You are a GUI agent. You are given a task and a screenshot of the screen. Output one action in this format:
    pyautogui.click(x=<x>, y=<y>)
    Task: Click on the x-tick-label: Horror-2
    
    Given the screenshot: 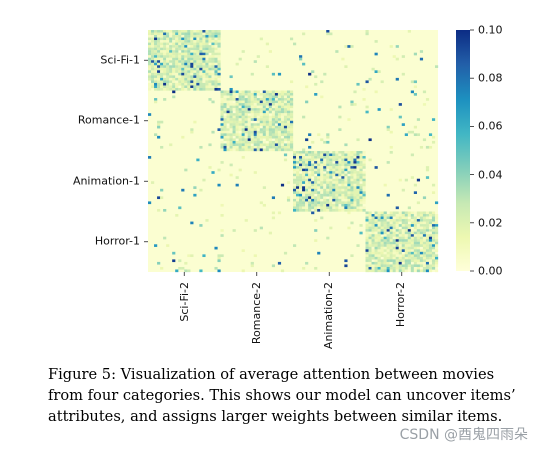 What is the action you would take?
    pyautogui.click(x=400, y=305)
    